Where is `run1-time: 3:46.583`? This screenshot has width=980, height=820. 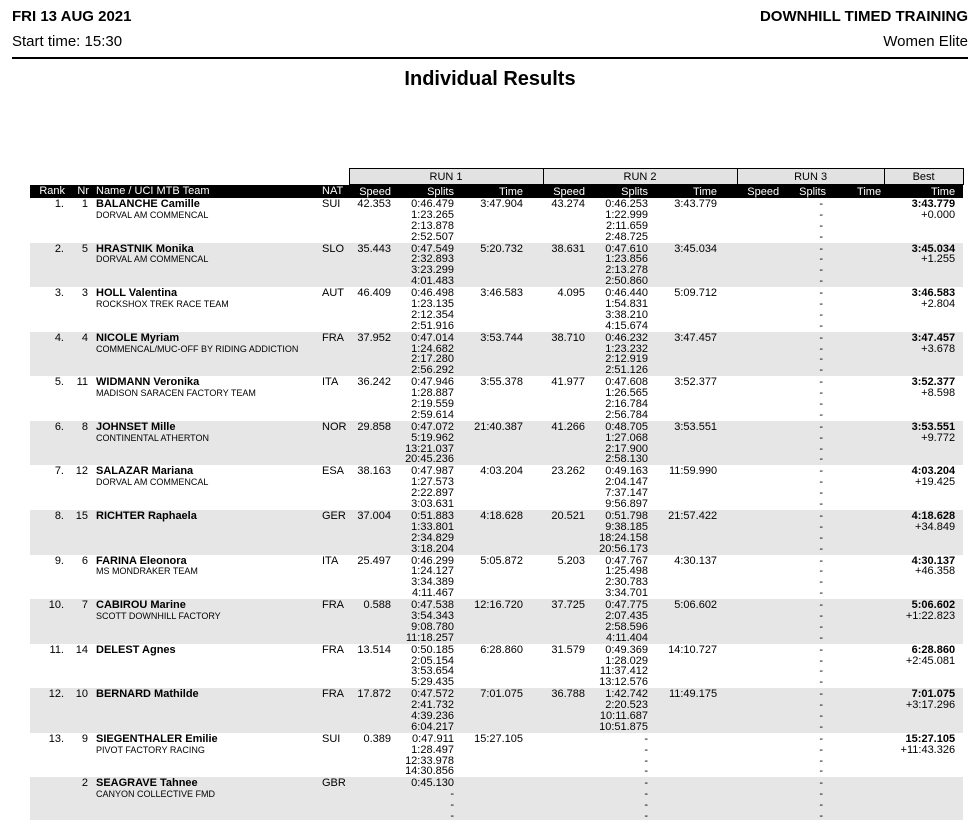 run1-time: 3:46.583 is located at coordinates (502, 293).